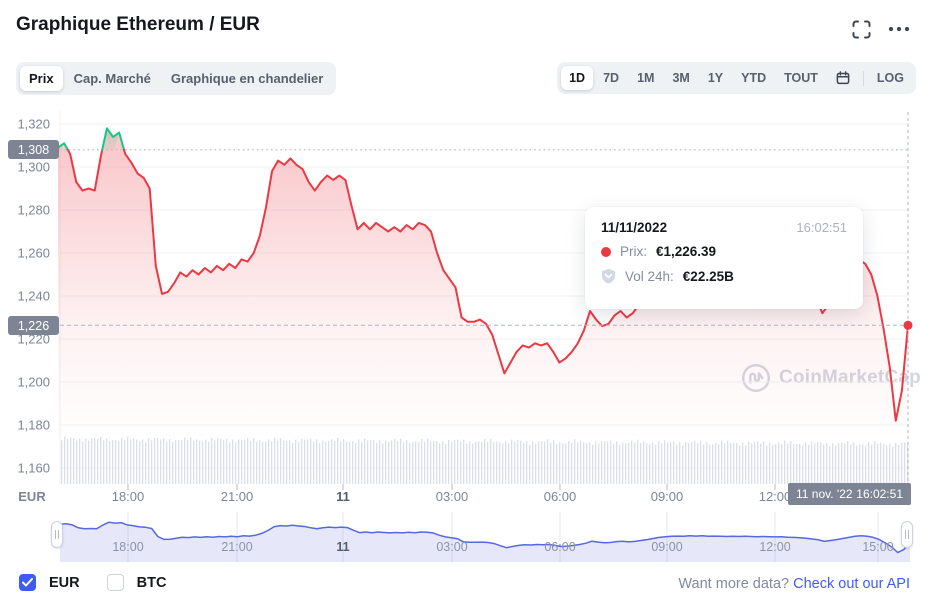 The height and width of the screenshot is (609, 932). What do you see at coordinates (634, 227) in the screenshot?
I see `tooltip-date: 11/11/2022` at bounding box center [634, 227].